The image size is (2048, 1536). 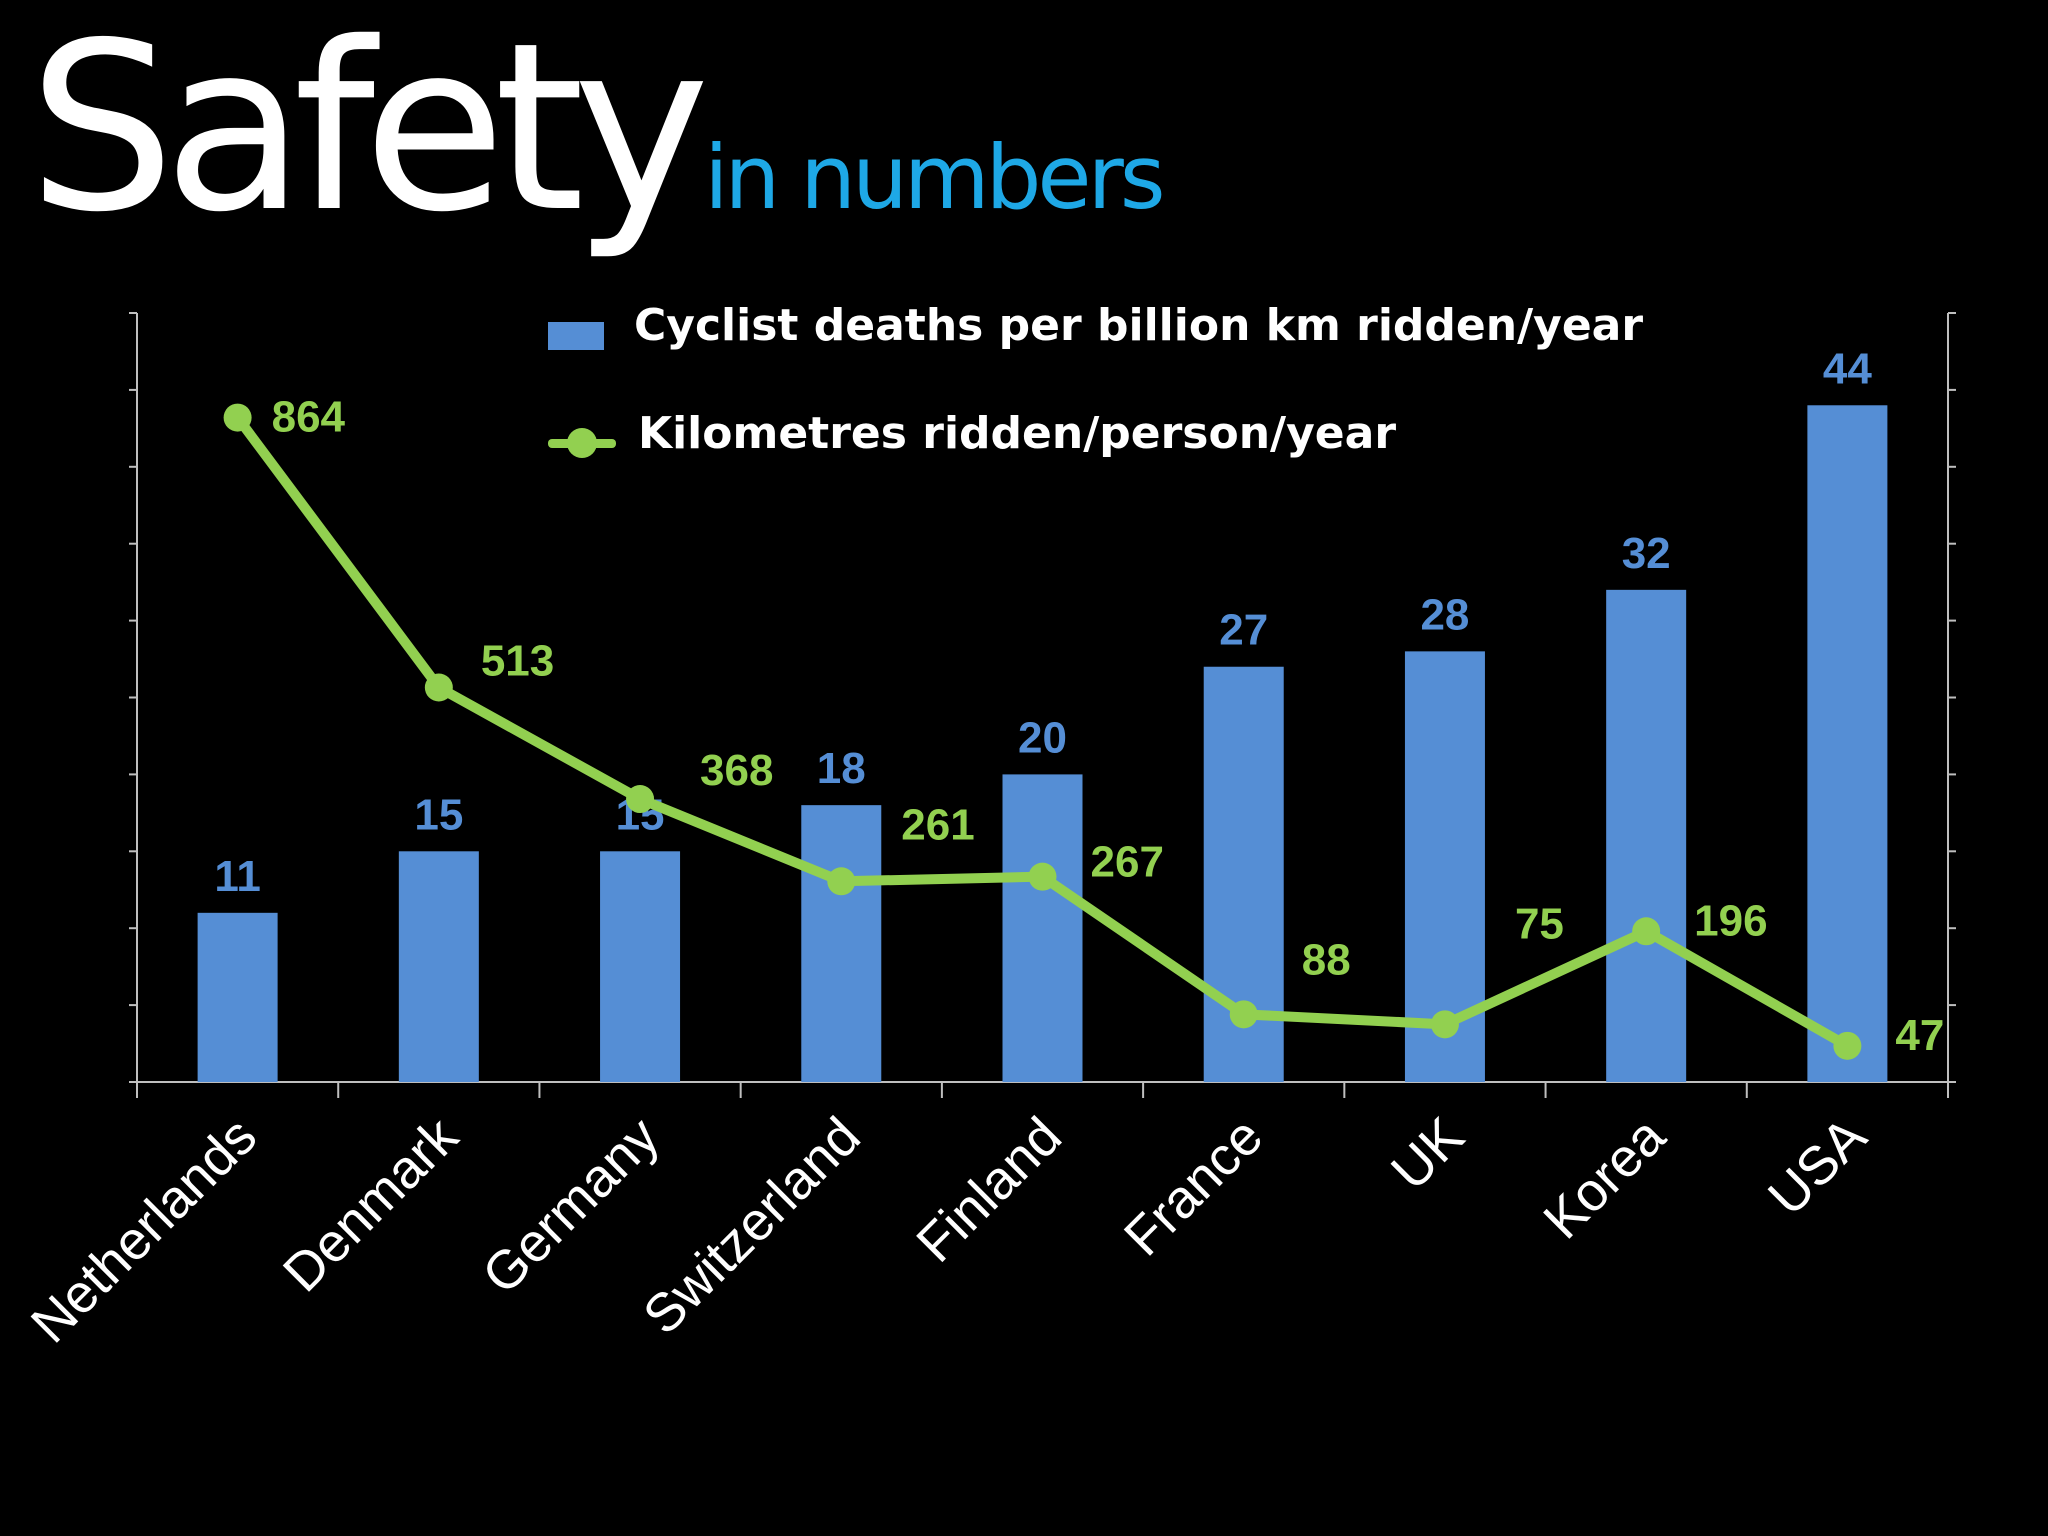 What do you see at coordinates (237, 417) in the screenshot?
I see `line-point-netherlands` at bounding box center [237, 417].